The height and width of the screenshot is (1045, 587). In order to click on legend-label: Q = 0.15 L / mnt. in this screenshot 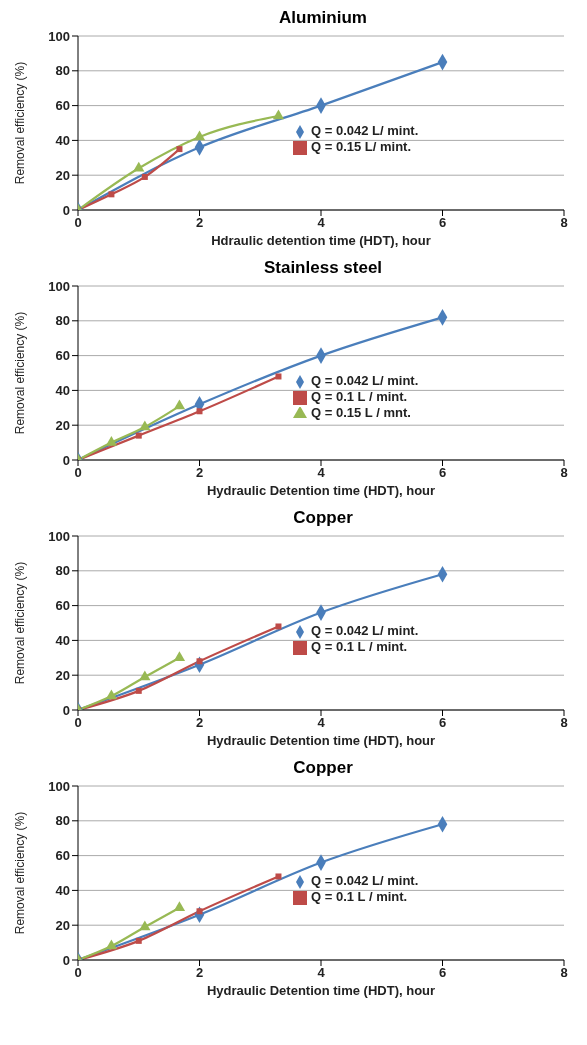, I will do `click(361, 412)`.